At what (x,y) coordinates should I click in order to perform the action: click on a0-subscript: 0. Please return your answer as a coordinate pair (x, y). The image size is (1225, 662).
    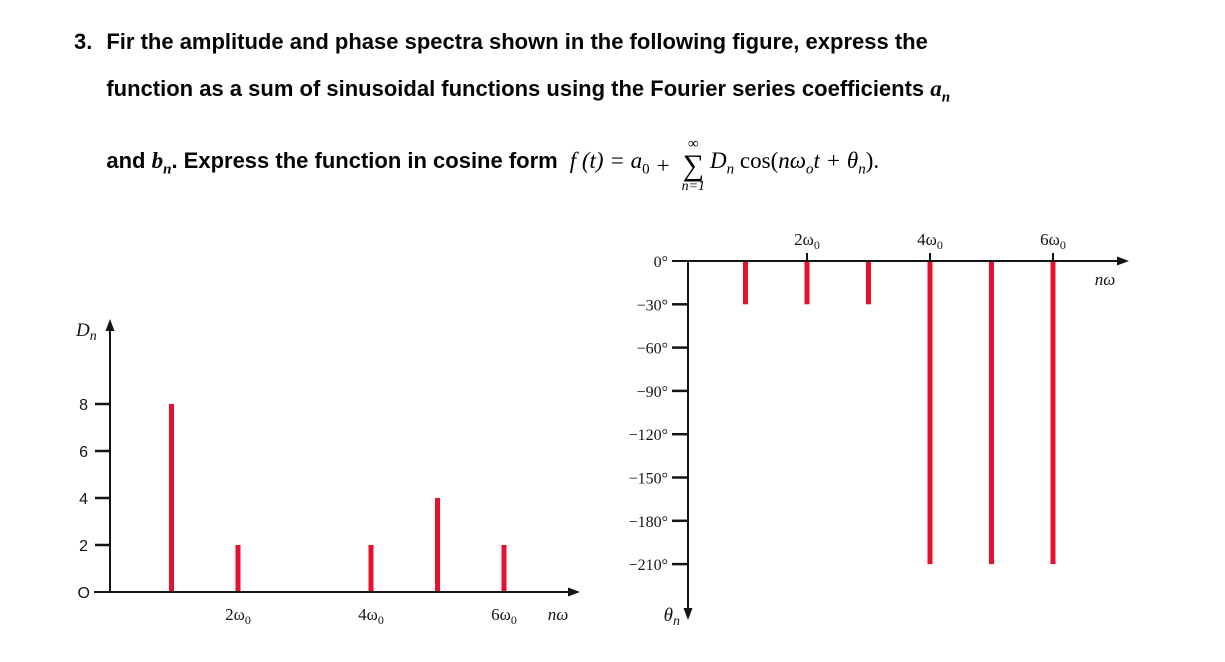
    Looking at the image, I should click on (646, 169).